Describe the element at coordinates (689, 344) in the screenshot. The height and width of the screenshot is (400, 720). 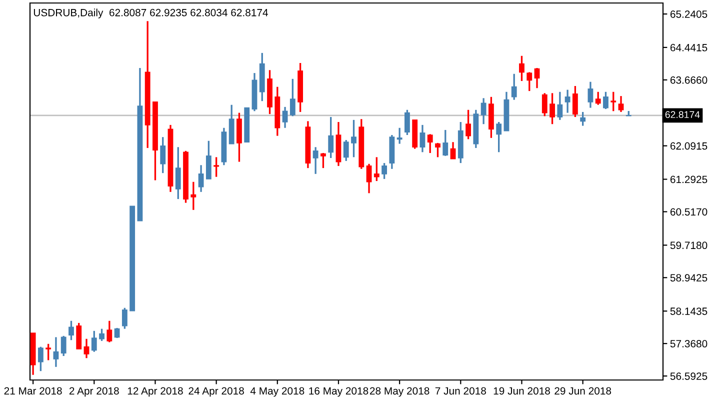
I see `y-tick-label: 57.3680` at that location.